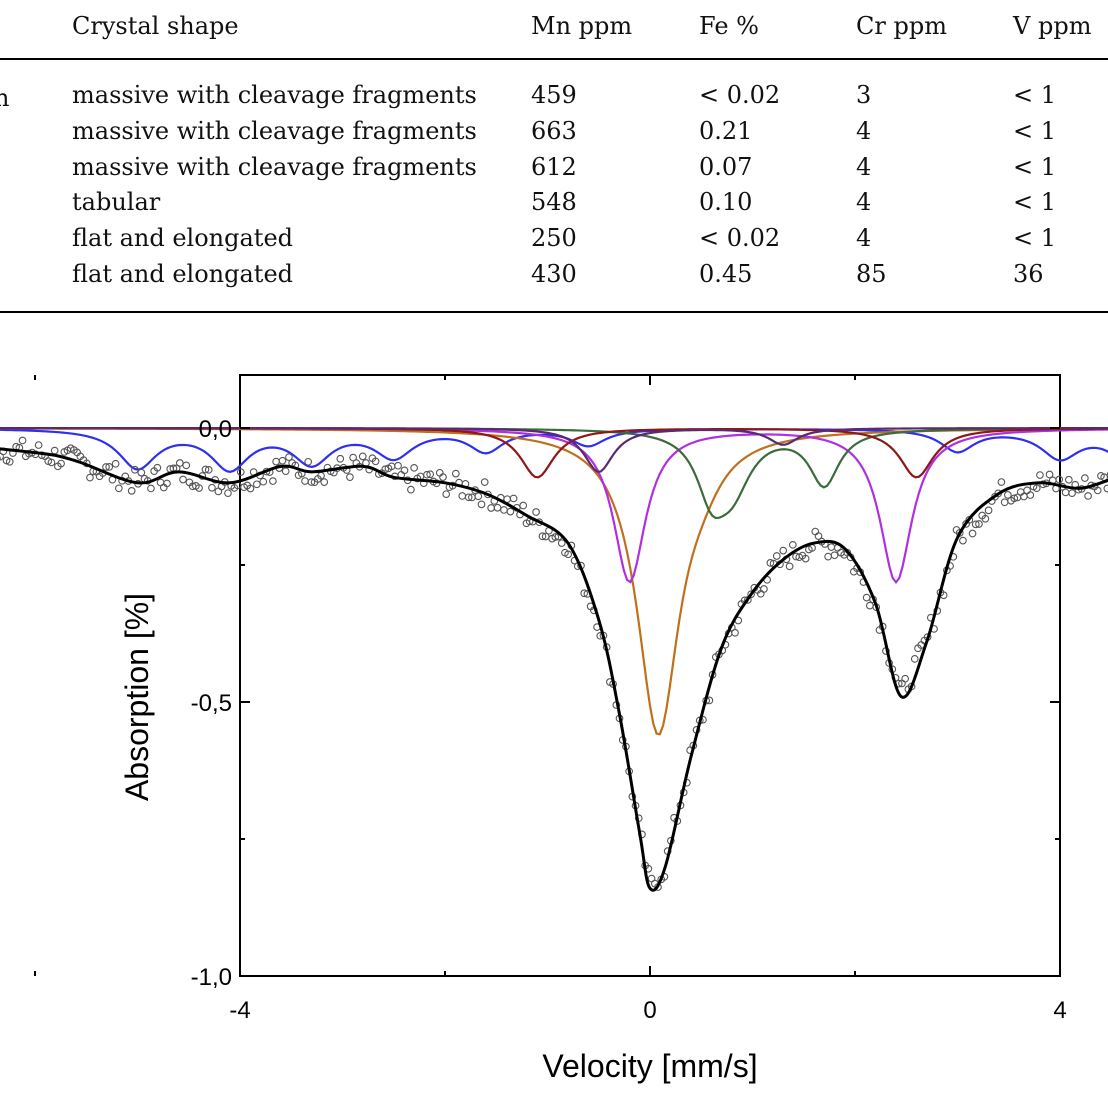  What do you see at coordinates (726, 166) in the screenshot?
I see `cell-fe-percent: 0.07` at bounding box center [726, 166].